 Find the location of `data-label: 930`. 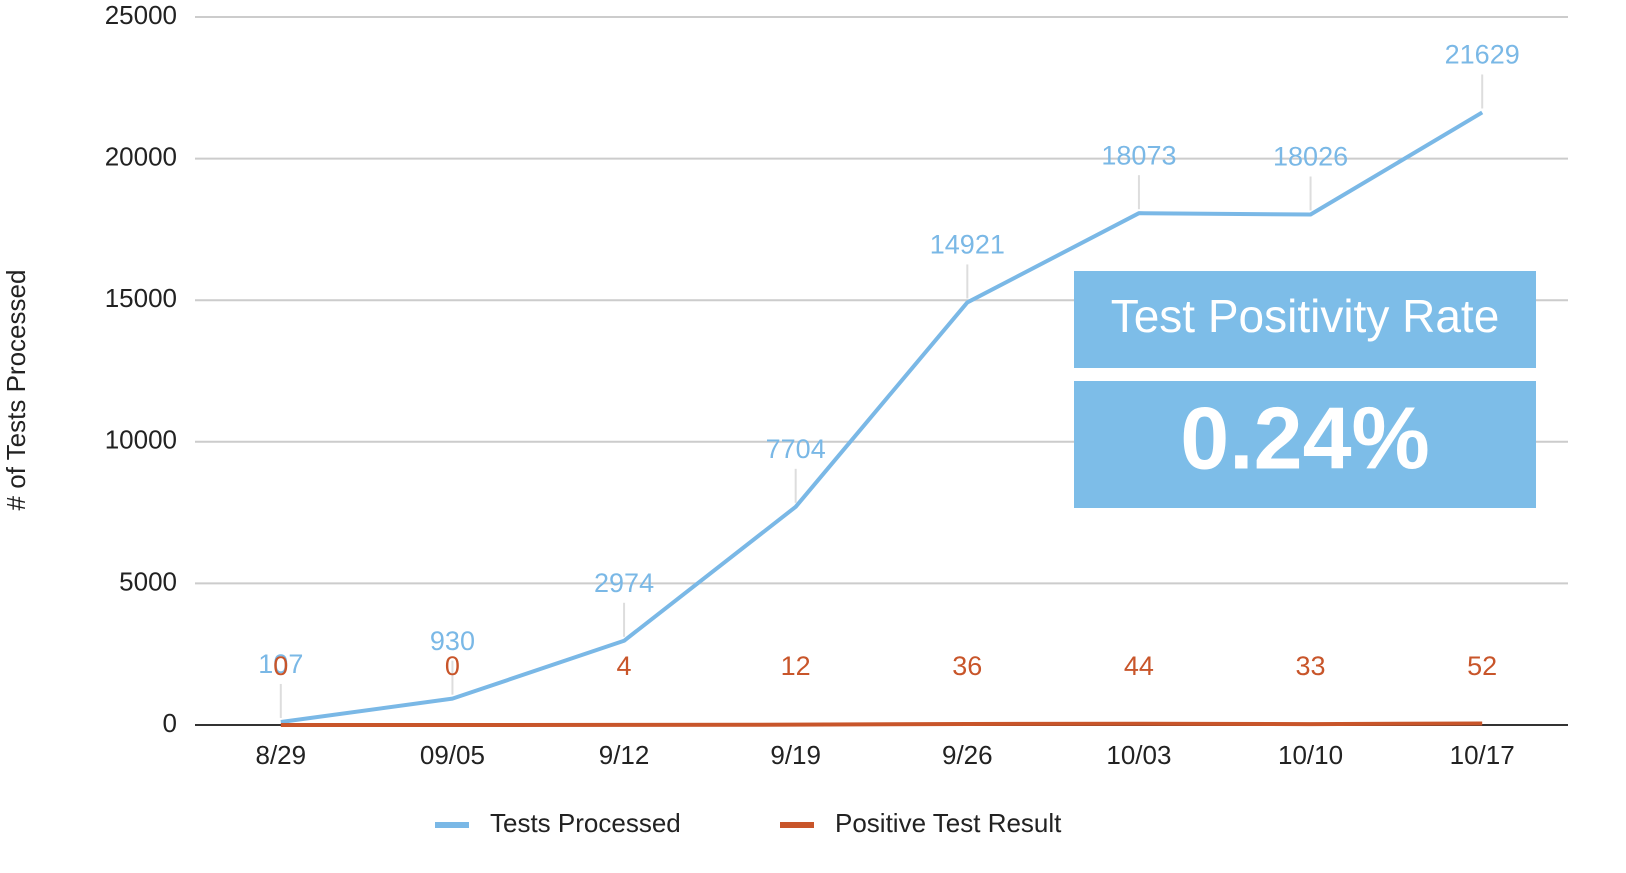

data-label: 930 is located at coordinates (452, 641).